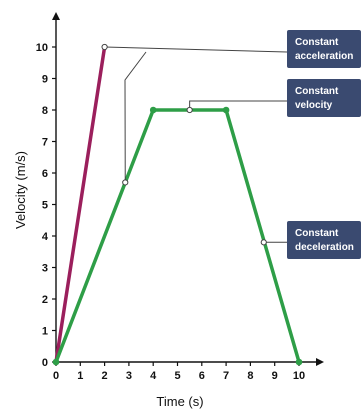 The image size is (361, 412). What do you see at coordinates (45, 80) in the screenshot?
I see `y-tick-label: 9` at bounding box center [45, 80].